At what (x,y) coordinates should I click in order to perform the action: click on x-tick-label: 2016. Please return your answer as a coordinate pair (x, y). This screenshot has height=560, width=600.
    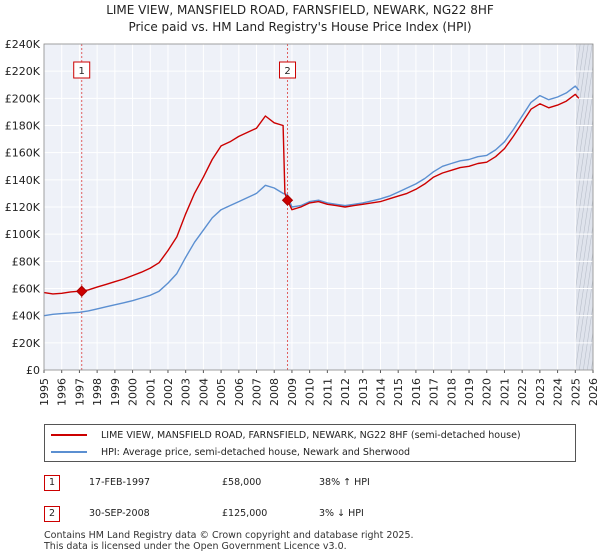
    Looking at the image, I should click on (416, 392).